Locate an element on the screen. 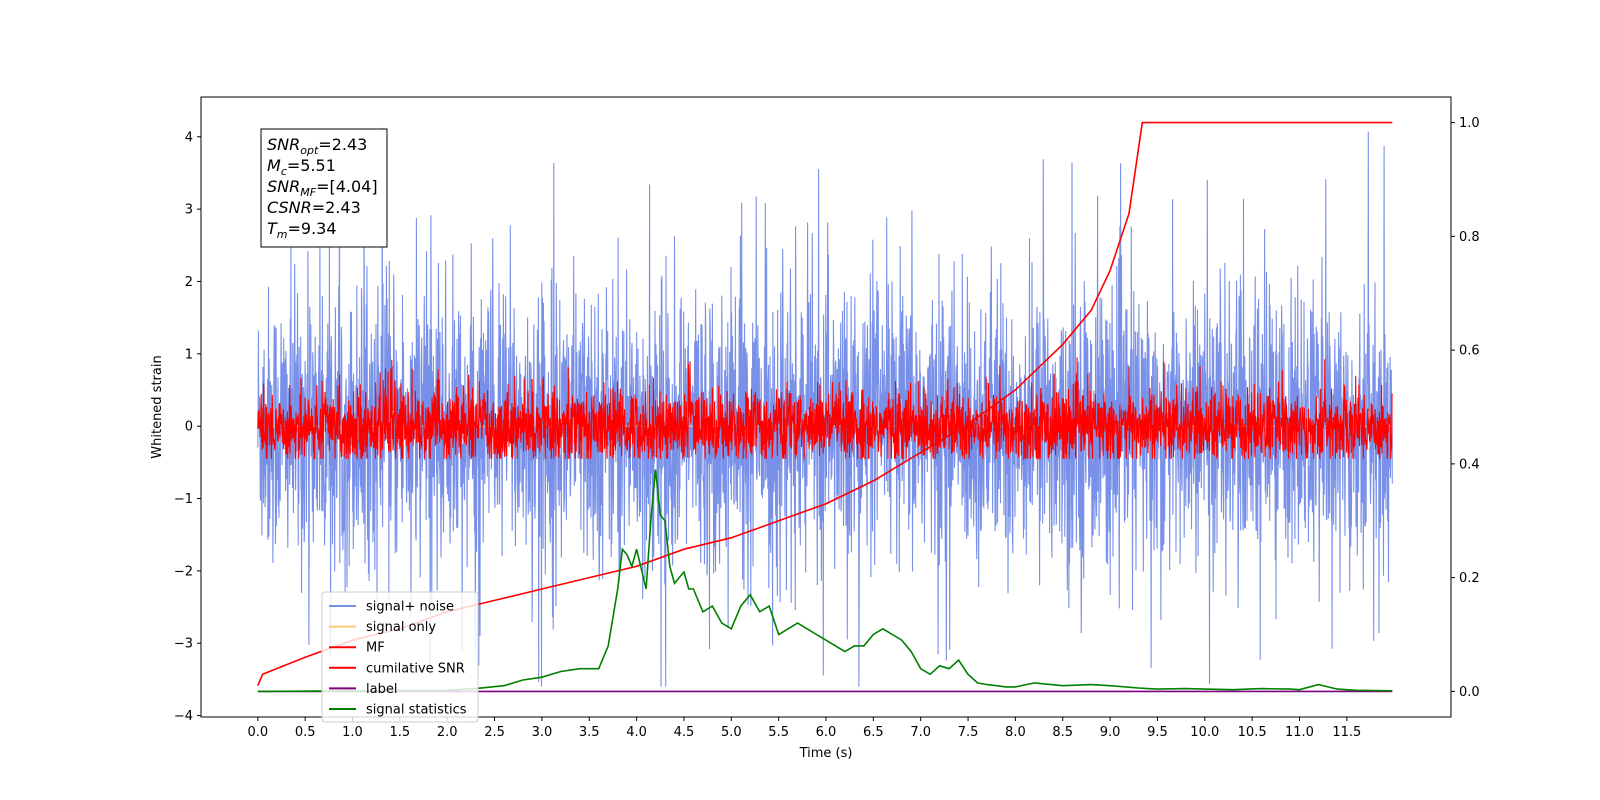  legend-label: cumilative SNR is located at coordinates (415, 668).